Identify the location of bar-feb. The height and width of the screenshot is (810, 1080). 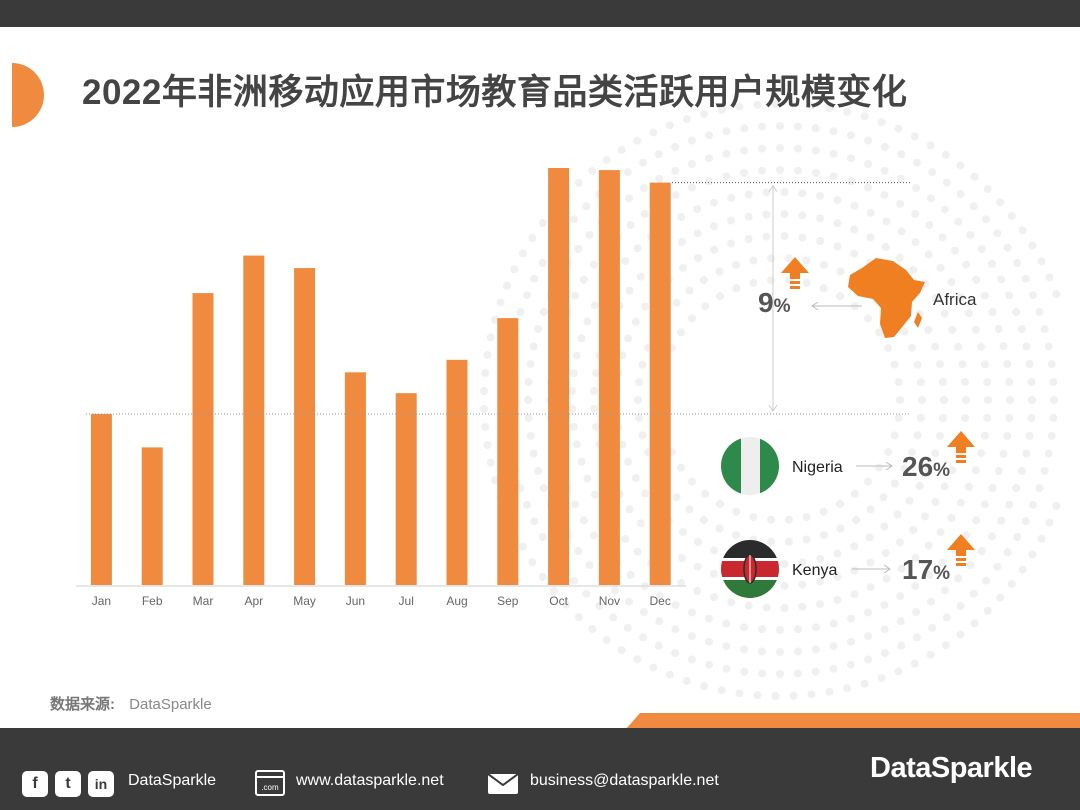
(152, 516).